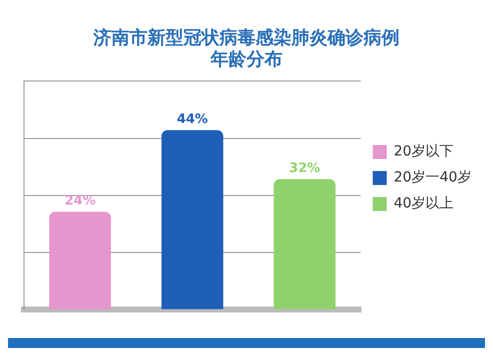 This screenshot has height=359, width=493. Describe the element at coordinates (192, 120) in the screenshot. I see `data-label: 44%` at that location.